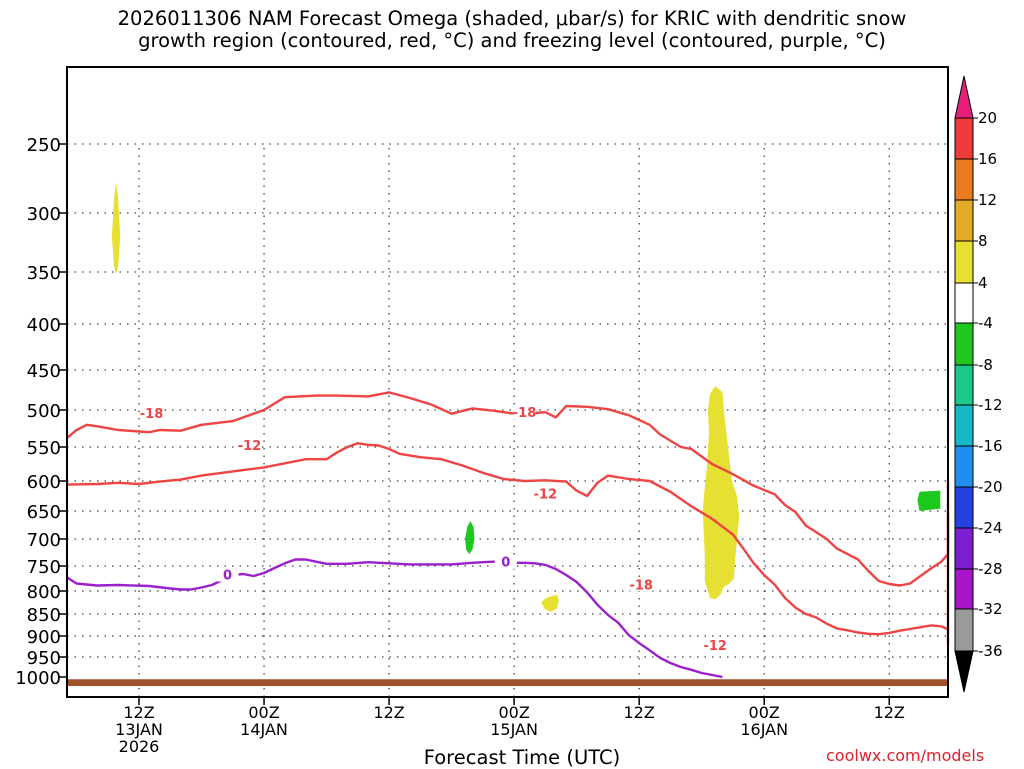 This screenshot has height=769, width=1024. Describe the element at coordinates (44, 482) in the screenshot. I see `y-tick-label: 600` at that location.